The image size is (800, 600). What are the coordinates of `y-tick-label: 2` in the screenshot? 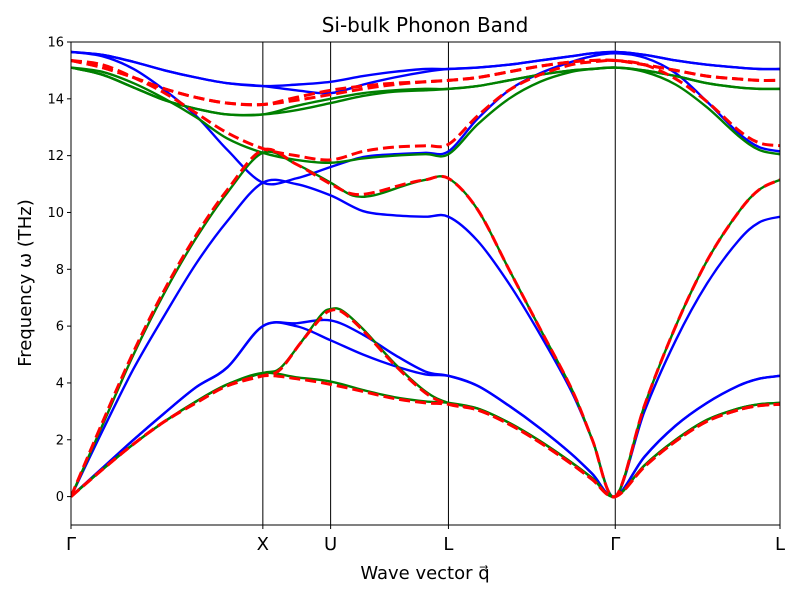 It's located at (60, 440).